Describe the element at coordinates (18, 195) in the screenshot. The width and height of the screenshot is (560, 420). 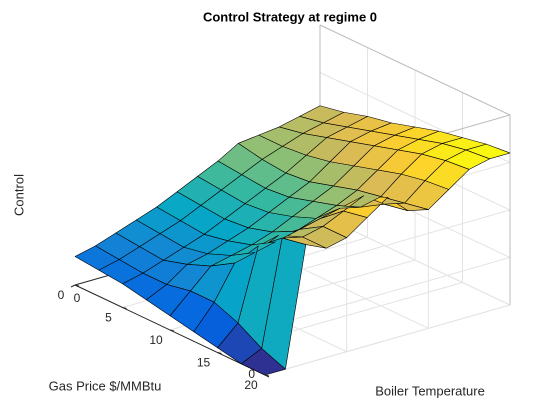
I see `z-axis-label: Control` at that location.